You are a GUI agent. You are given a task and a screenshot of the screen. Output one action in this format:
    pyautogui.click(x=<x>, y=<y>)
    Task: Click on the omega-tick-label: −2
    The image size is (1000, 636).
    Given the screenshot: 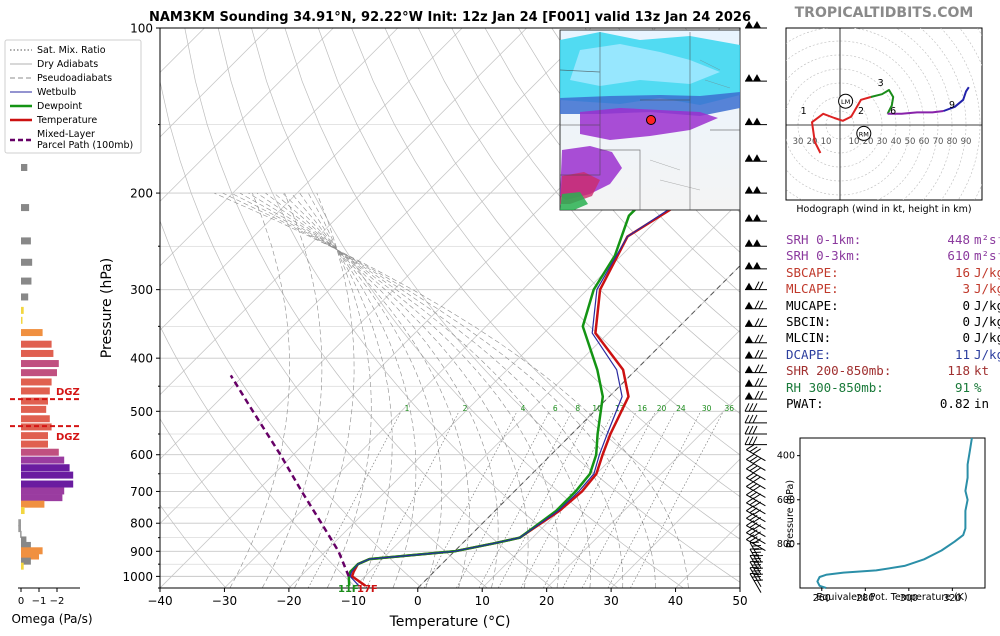 What is the action you would take?
    pyautogui.click(x=57, y=601)
    